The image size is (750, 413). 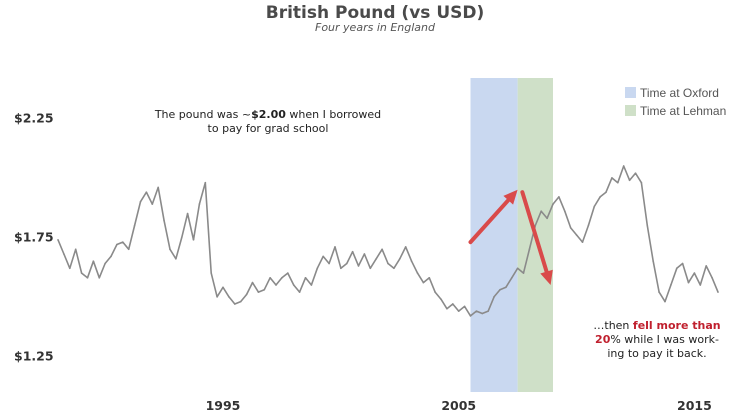 I want to click on shaded-regions, so click(x=511, y=235).